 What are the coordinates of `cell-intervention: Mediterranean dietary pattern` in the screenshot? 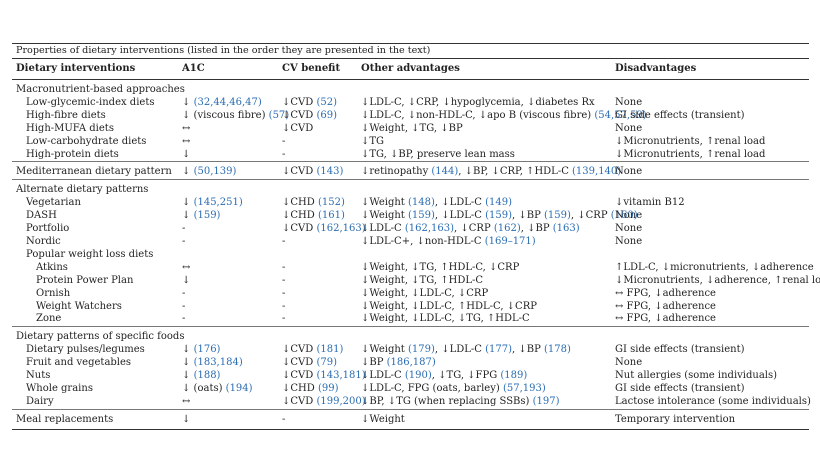 It's located at (95, 170).